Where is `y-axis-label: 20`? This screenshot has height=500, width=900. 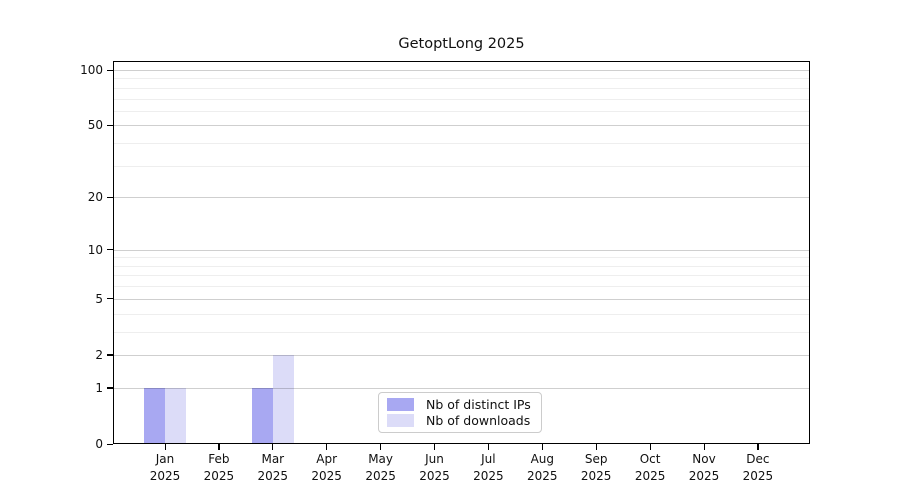 y-axis-label: 20 is located at coordinates (95, 197).